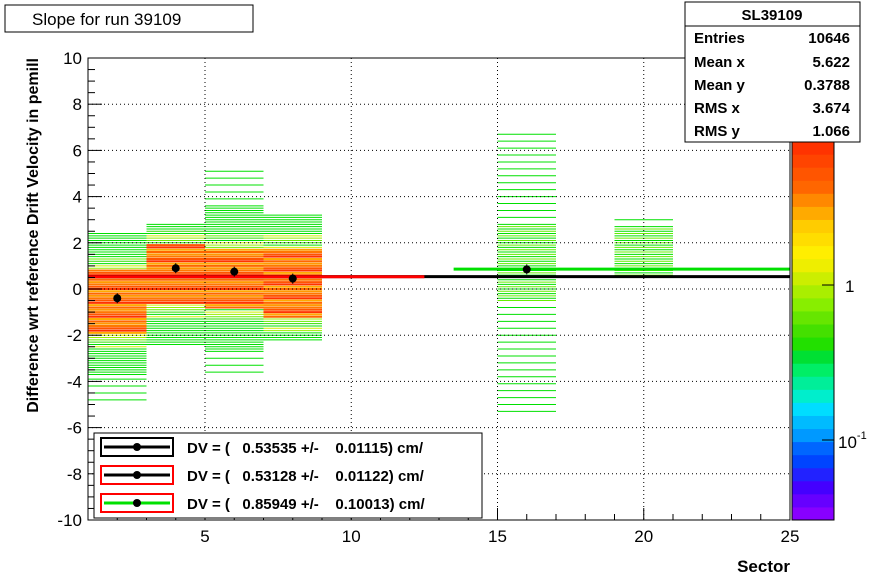  Describe the element at coordinates (306, 504) in the screenshot. I see `legend-text-3: DV = ( 0.85949 +/- 0.10013) cm/` at that location.